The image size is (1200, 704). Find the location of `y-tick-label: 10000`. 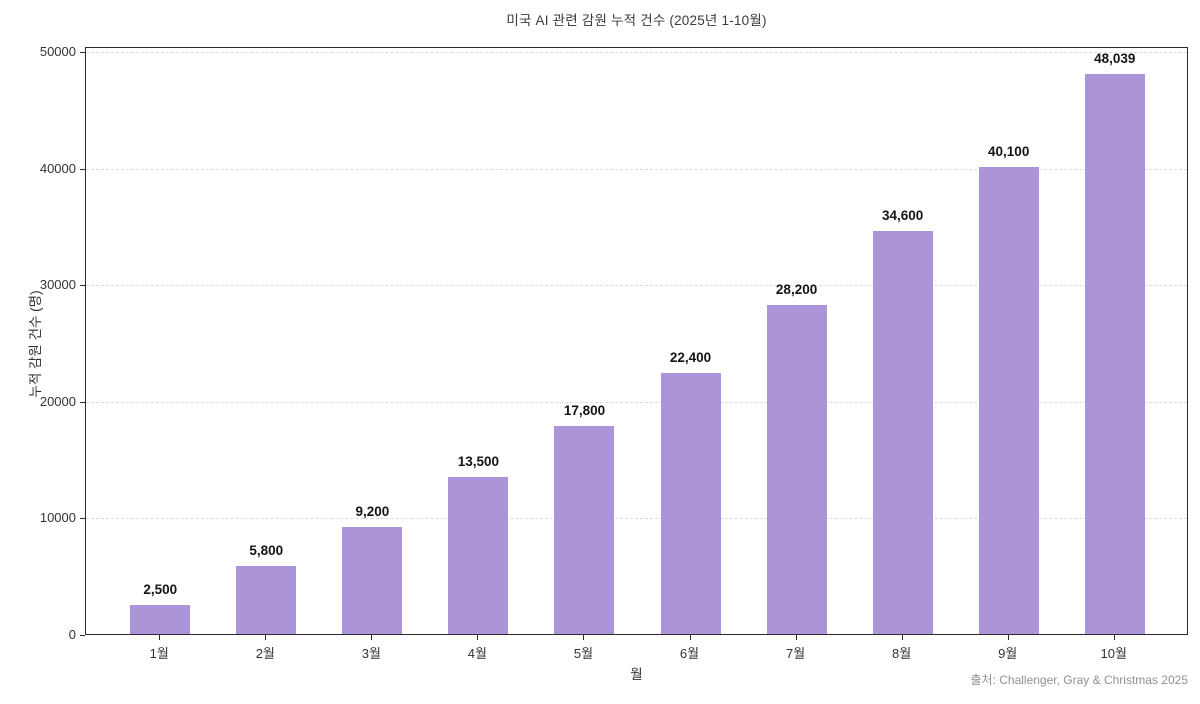

y-tick-label: 10000 is located at coordinates (57, 518).